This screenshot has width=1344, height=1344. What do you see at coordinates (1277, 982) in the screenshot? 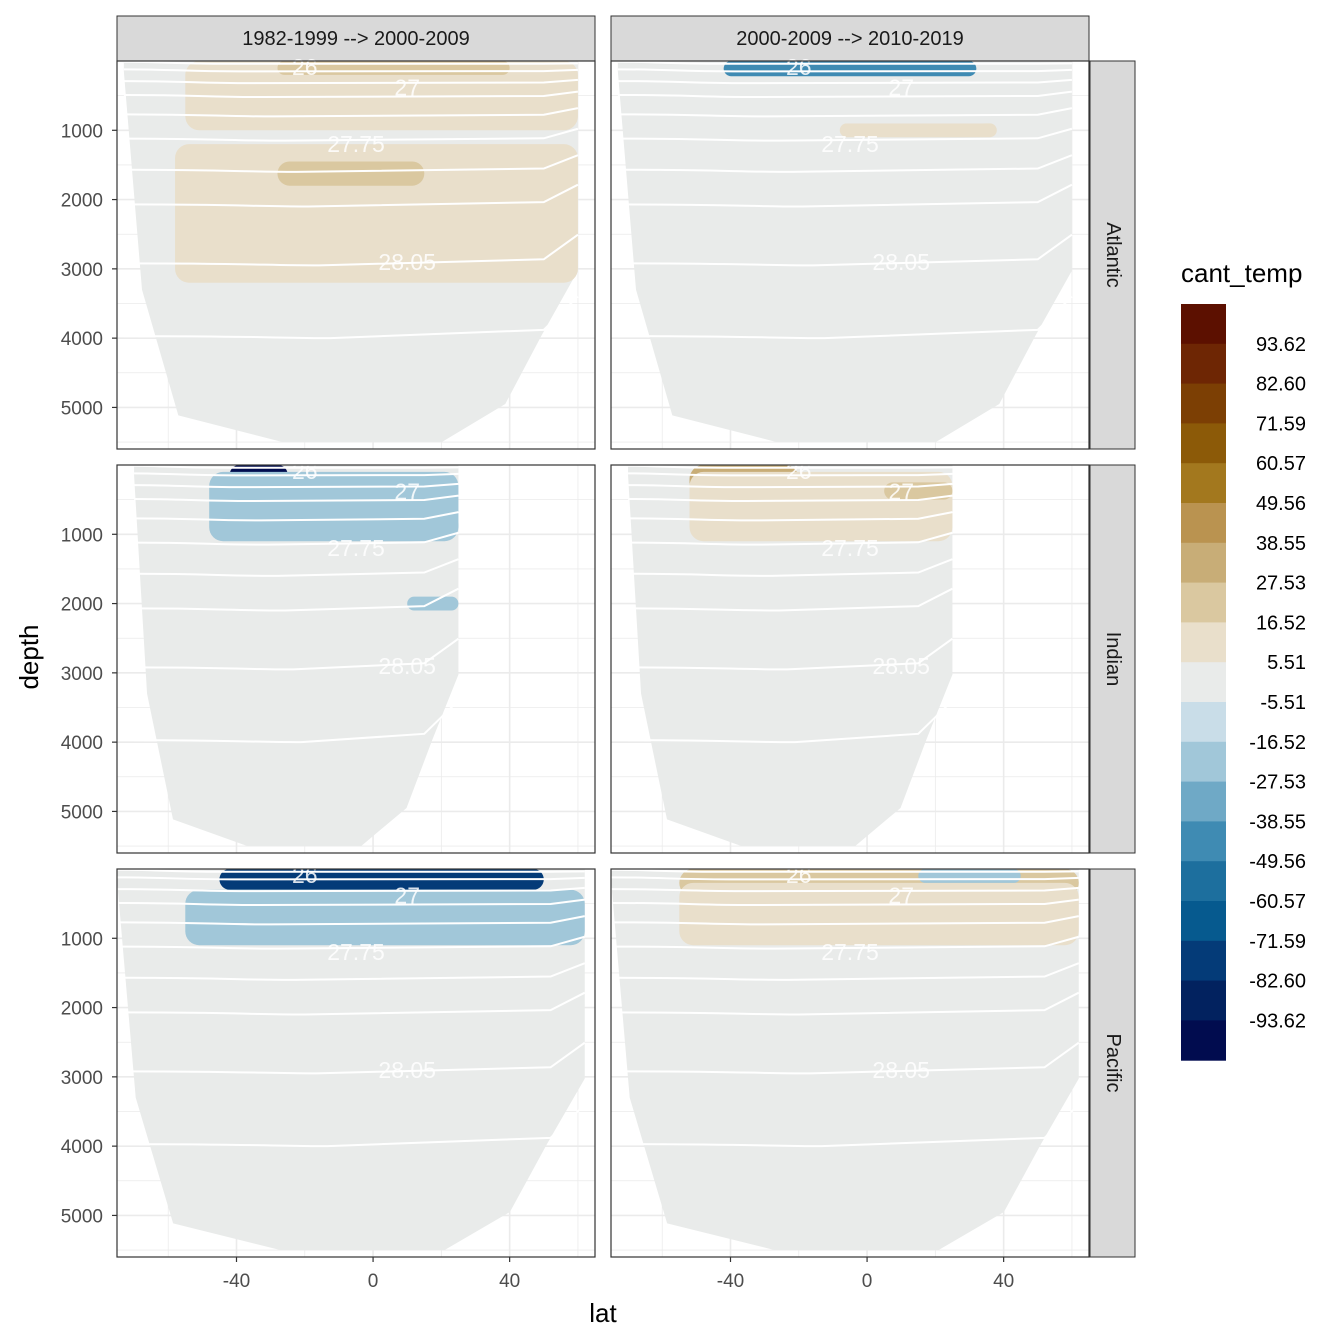
I see `legend-label: -82.60` at bounding box center [1277, 982].